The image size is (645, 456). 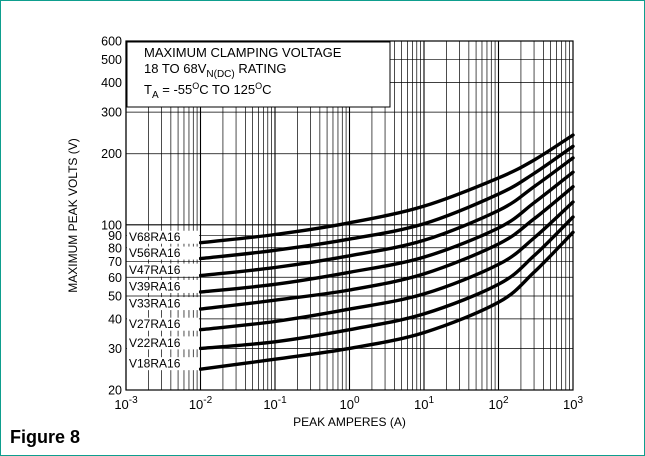 I want to click on chart-title-part: A, so click(x=155, y=95).